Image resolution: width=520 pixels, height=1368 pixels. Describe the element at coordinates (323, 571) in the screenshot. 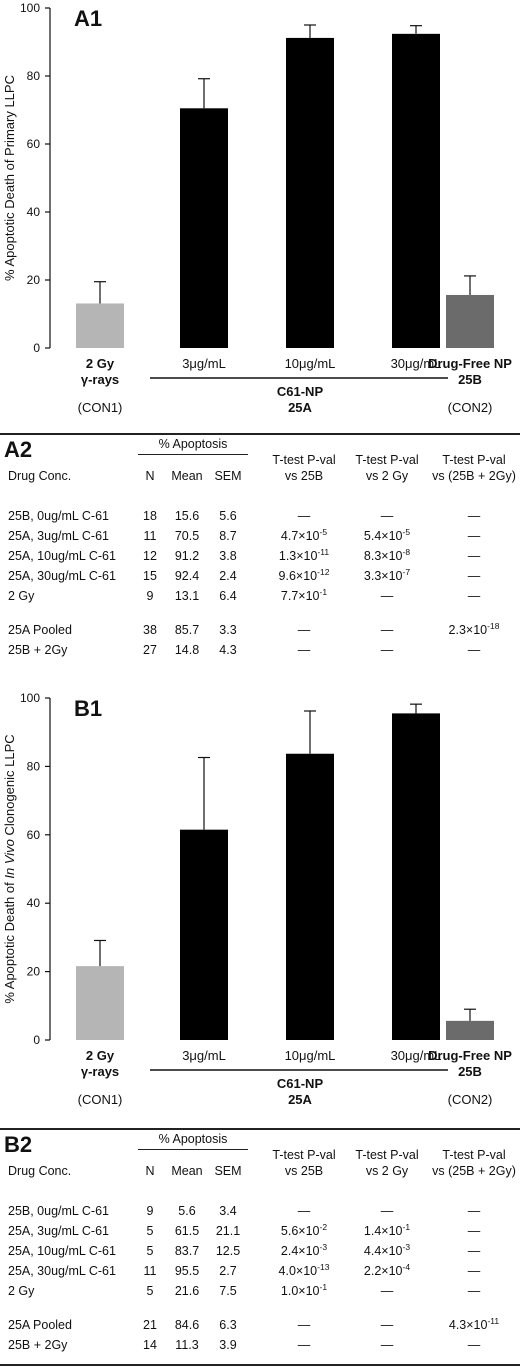

I see `row-p-vs-25b-exponent: -12` at that location.